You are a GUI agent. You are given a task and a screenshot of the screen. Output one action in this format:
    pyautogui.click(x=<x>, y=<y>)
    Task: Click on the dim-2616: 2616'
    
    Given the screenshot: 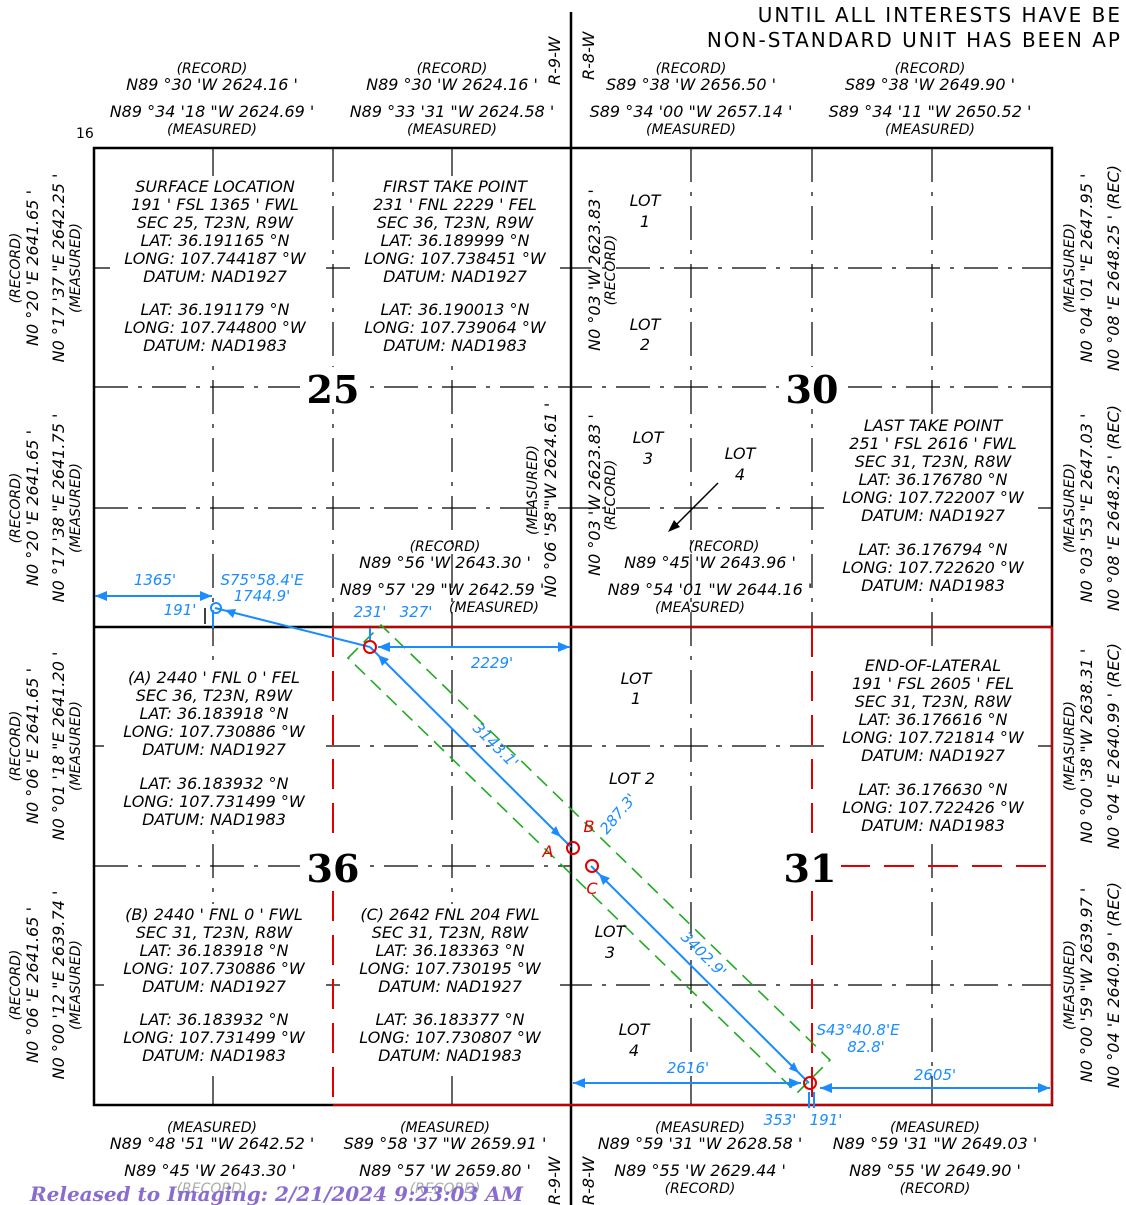 What is the action you would take?
    pyautogui.click(x=688, y=1068)
    